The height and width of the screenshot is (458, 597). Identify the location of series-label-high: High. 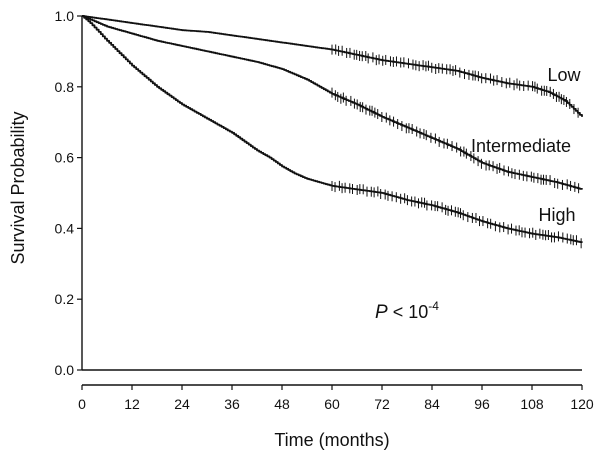
(556, 215).